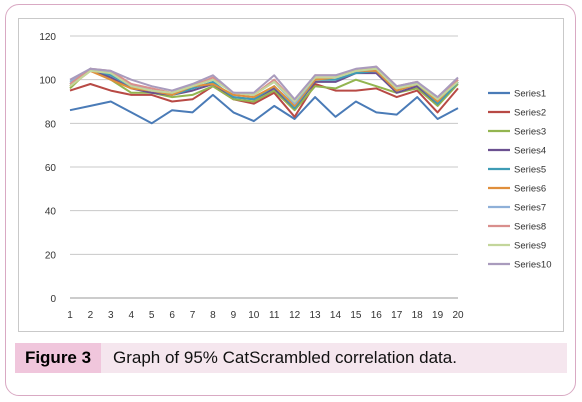  What do you see at coordinates (254, 315) in the screenshot?
I see `x-tick-label: 10` at bounding box center [254, 315].